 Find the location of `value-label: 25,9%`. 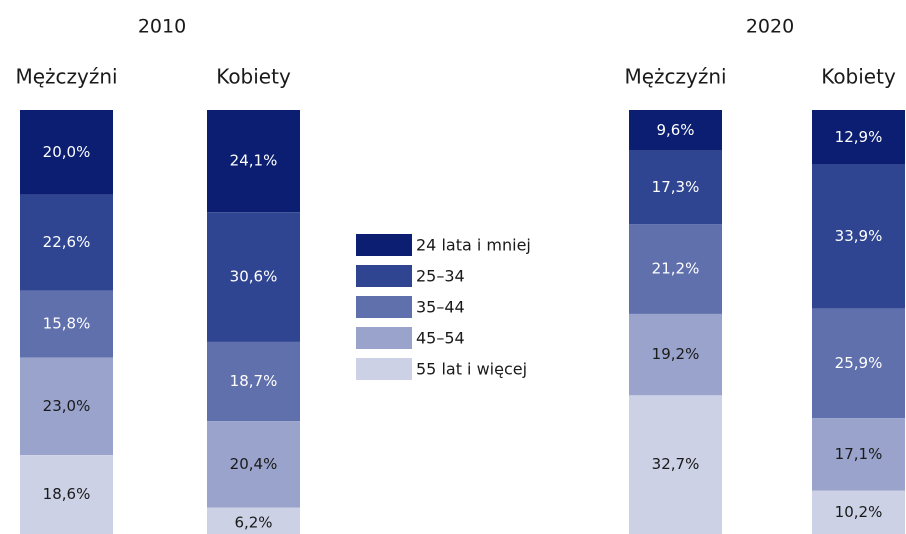

value-label: 25,9% is located at coordinates (859, 363).